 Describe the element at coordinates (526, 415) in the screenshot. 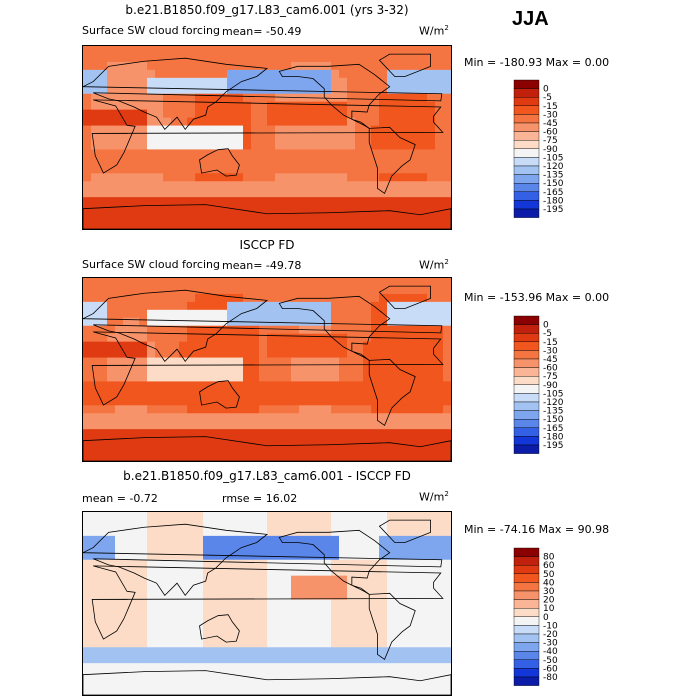

I see `colorbar-swatch` at that location.